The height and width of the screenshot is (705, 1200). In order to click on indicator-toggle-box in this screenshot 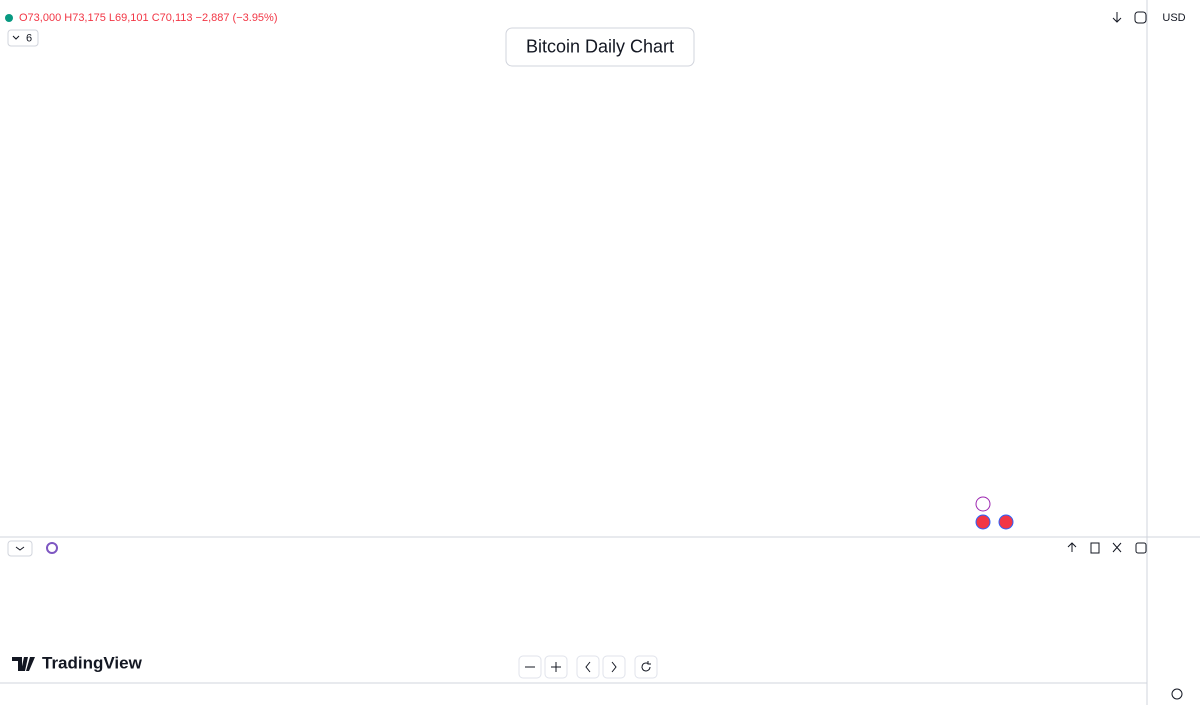, I will do `click(23, 38)`.